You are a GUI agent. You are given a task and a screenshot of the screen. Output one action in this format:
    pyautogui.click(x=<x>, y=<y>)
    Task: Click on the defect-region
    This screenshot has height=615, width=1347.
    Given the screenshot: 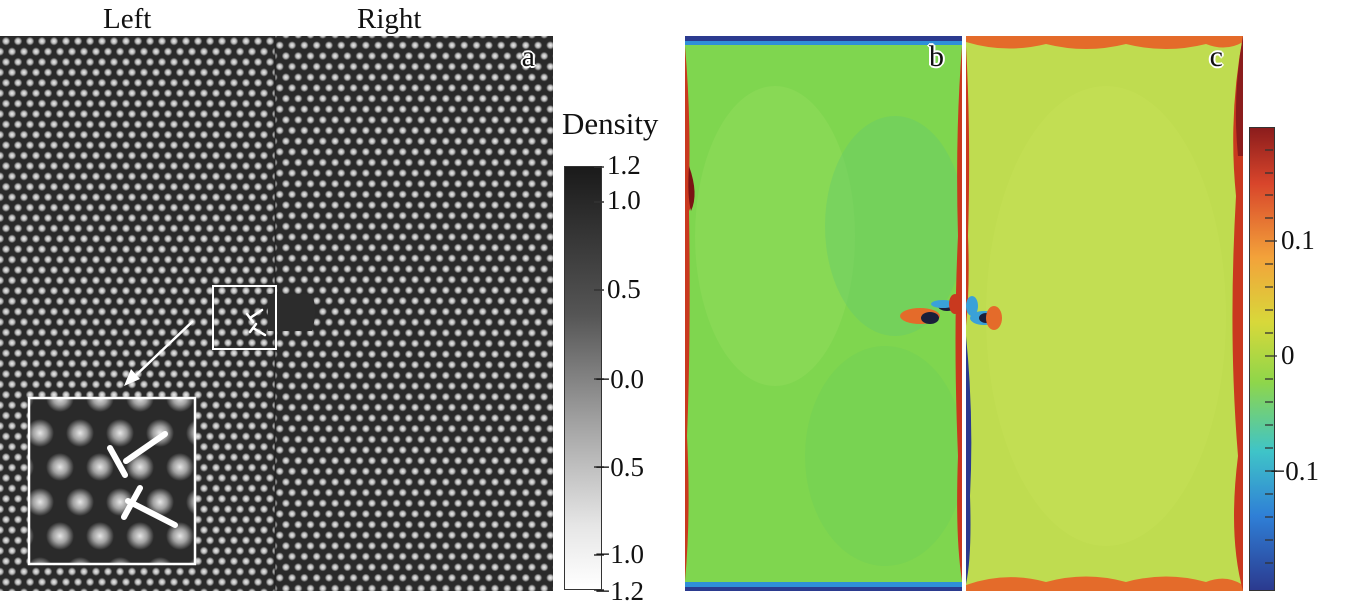 What is the action you would take?
    pyautogui.click(x=291, y=312)
    